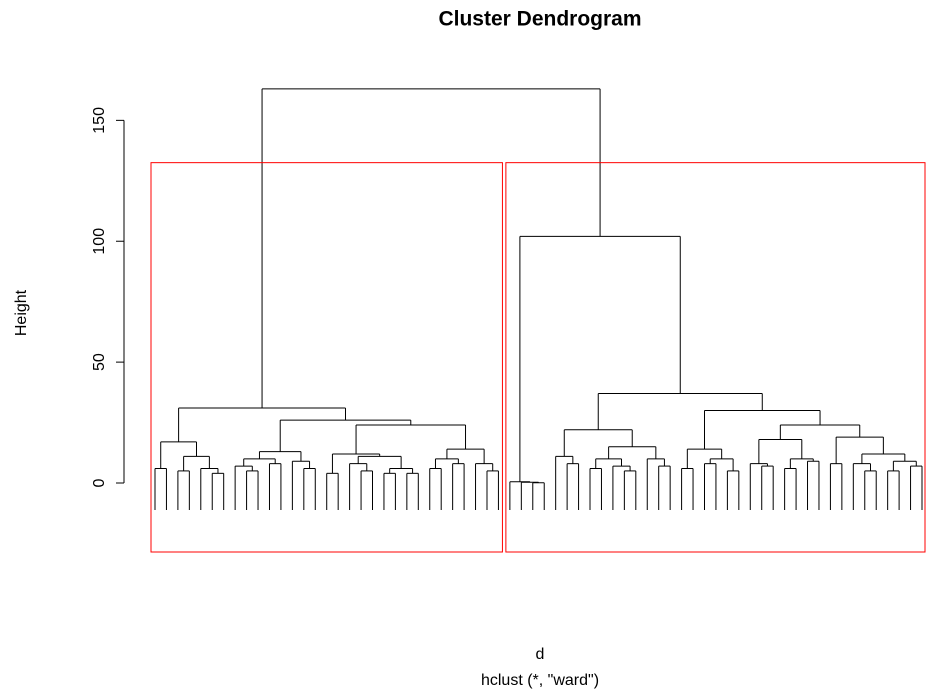  What do you see at coordinates (99, 241) in the screenshot?
I see `y-tick-label: 100` at bounding box center [99, 241].